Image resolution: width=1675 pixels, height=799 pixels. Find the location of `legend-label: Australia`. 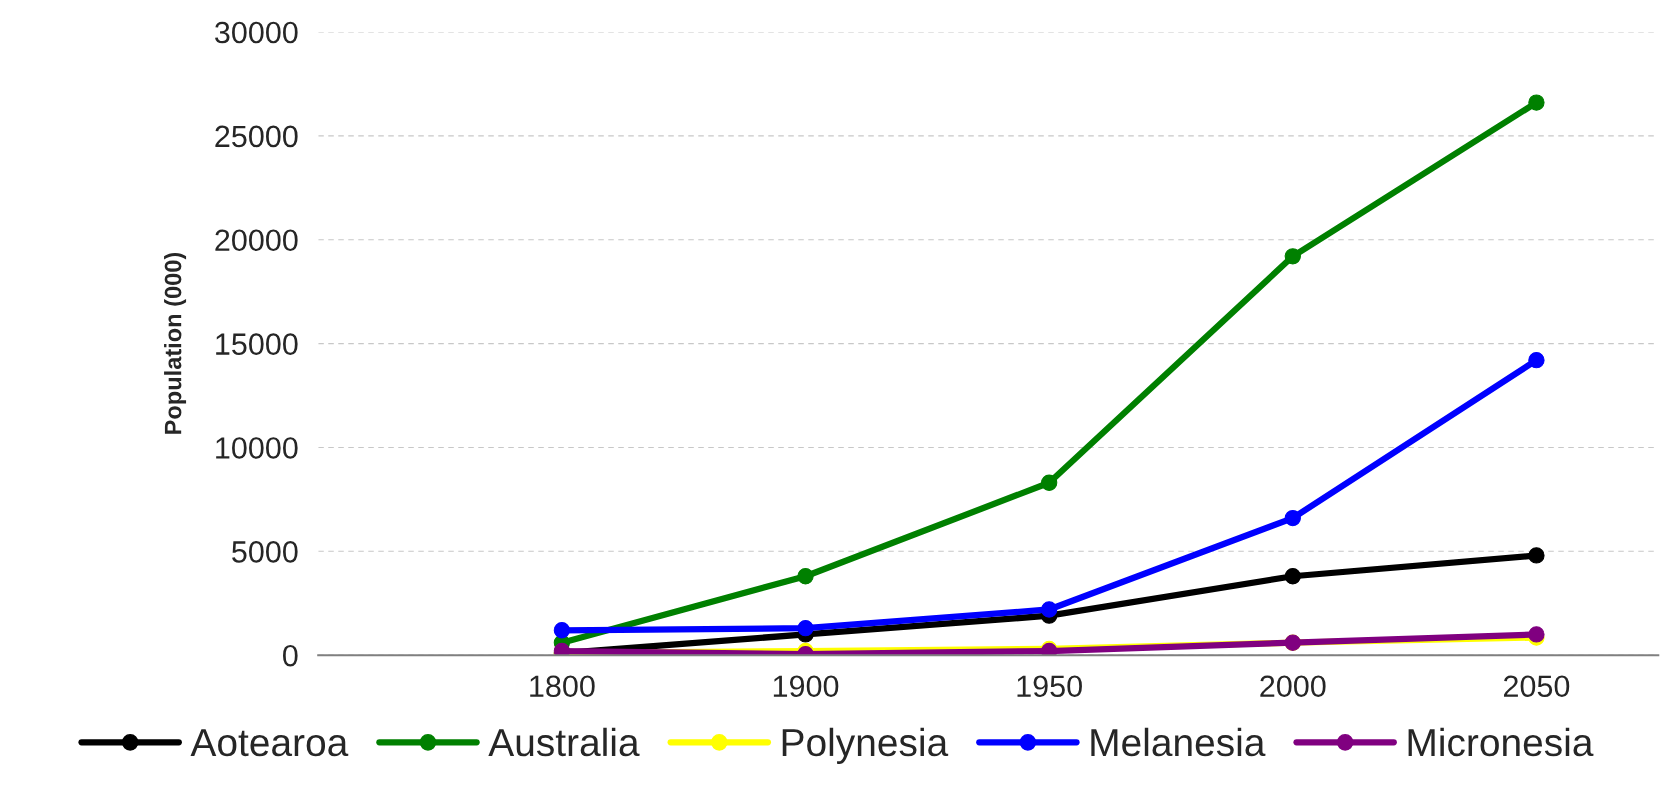

legend-label: Australia is located at coordinates (564, 742).